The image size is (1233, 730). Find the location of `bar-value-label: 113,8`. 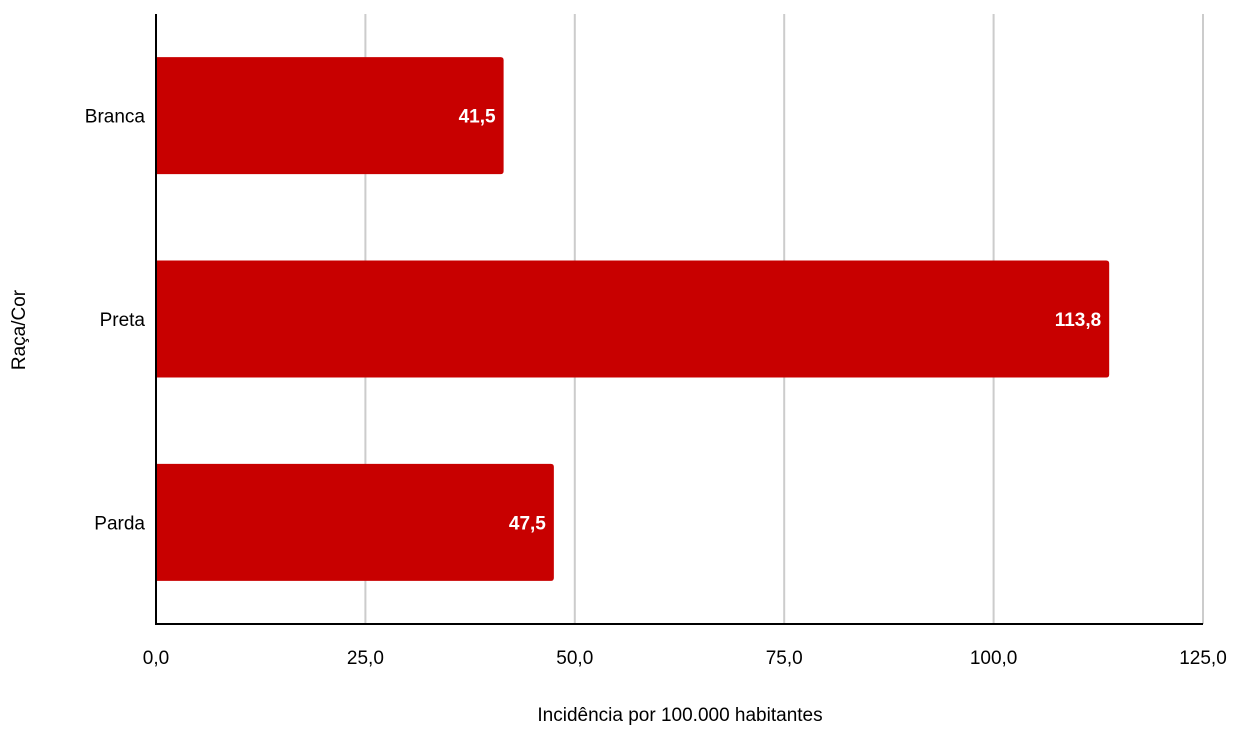

bar-value-label: 113,8 is located at coordinates (1078, 320).